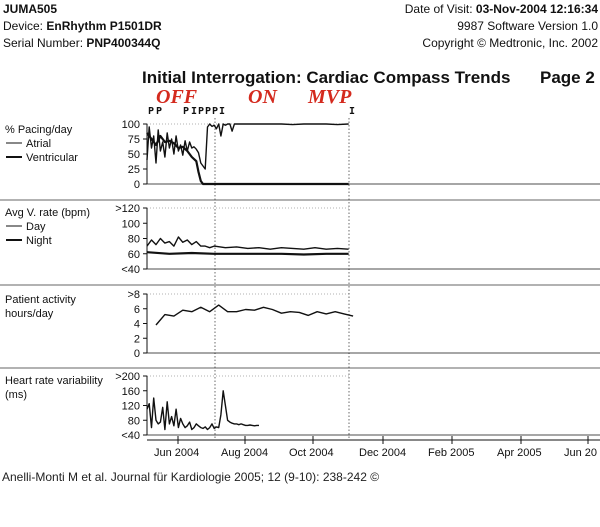  What do you see at coordinates (30, 9) in the screenshot?
I see `patient-id: JUMA505` at bounding box center [30, 9].